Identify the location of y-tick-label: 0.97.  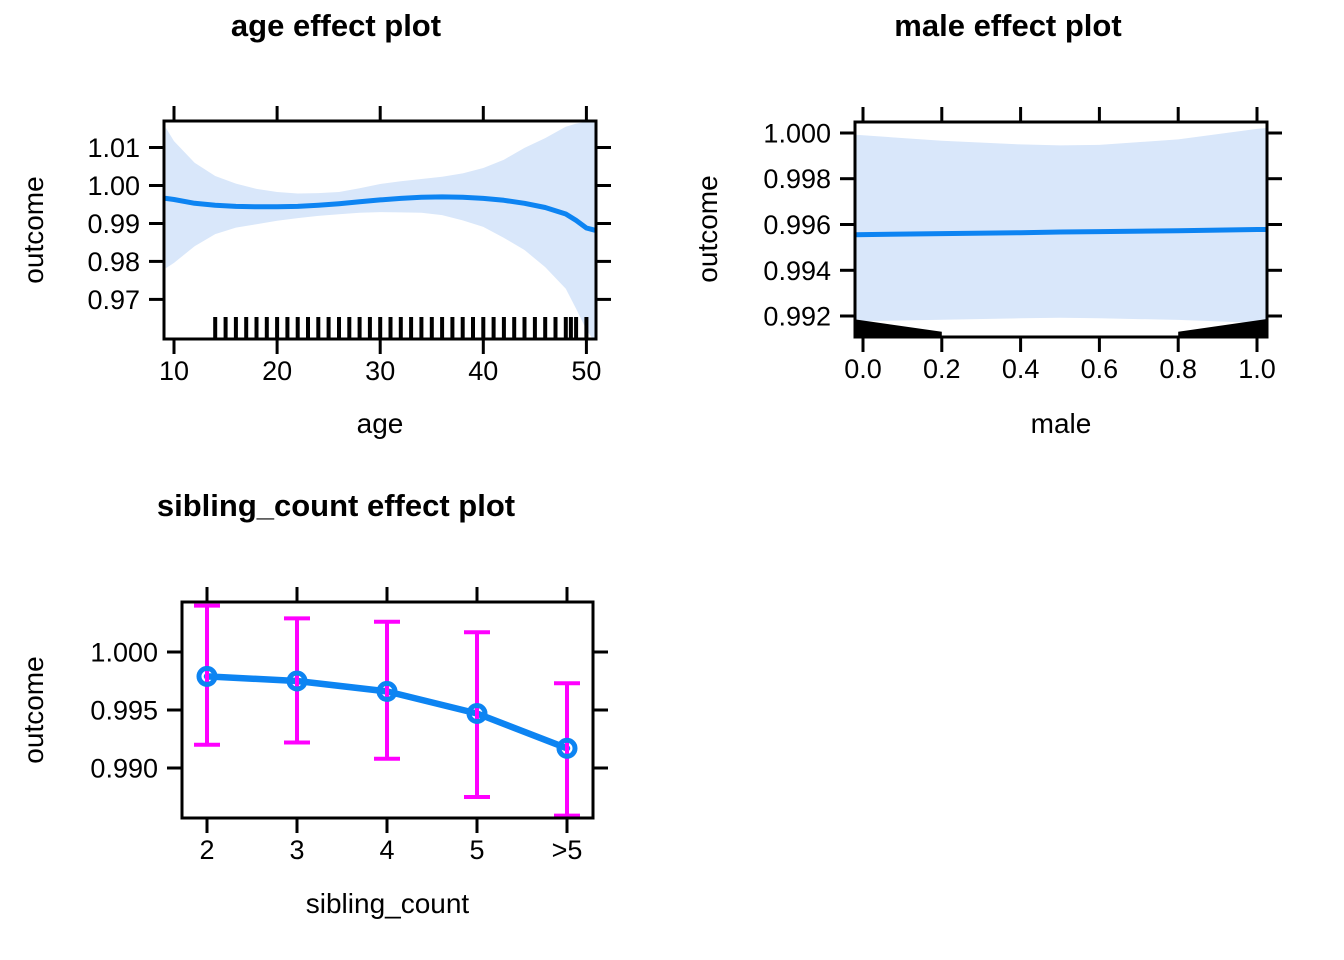
(113, 300).